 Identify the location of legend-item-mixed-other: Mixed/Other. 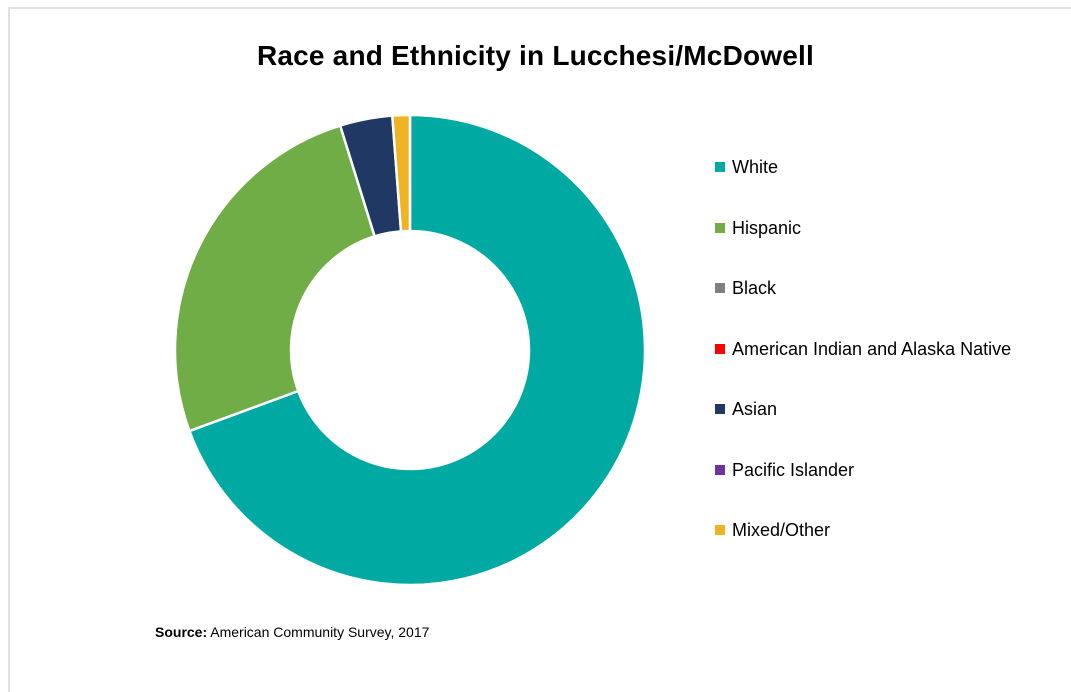
(863, 548).